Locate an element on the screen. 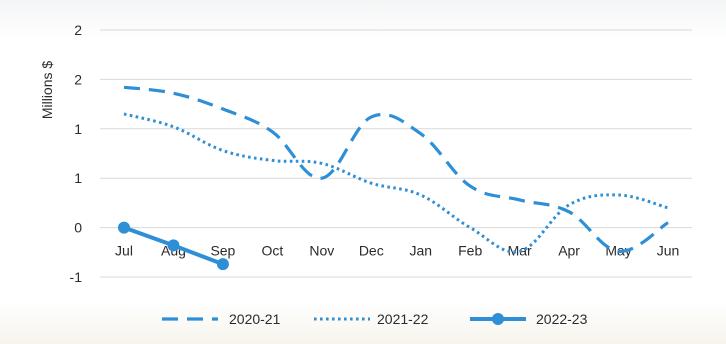 The image size is (726, 344). x-tick-label: Oct is located at coordinates (272, 251).